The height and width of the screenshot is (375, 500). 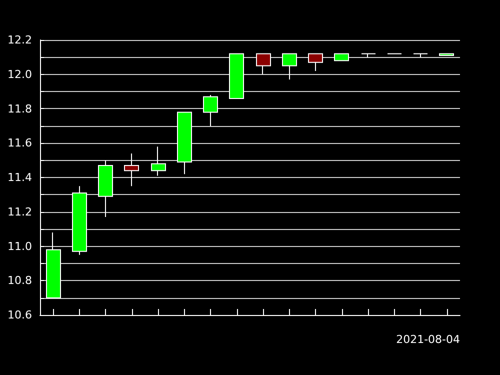 I want to click on x-axis-title: 2021-08-04, so click(x=428, y=339).